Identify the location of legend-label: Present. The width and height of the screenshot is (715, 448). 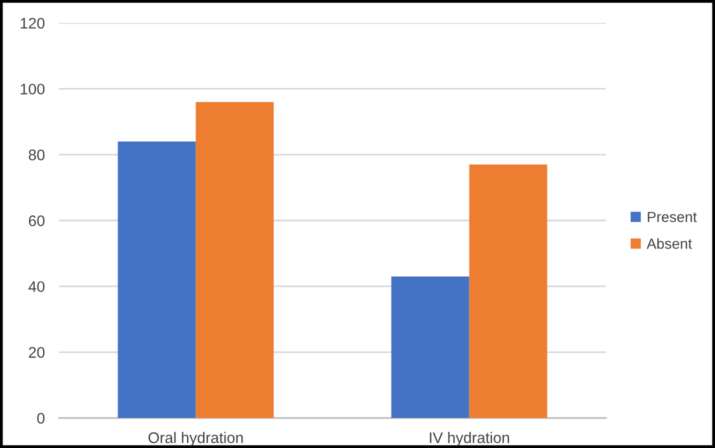
(672, 217).